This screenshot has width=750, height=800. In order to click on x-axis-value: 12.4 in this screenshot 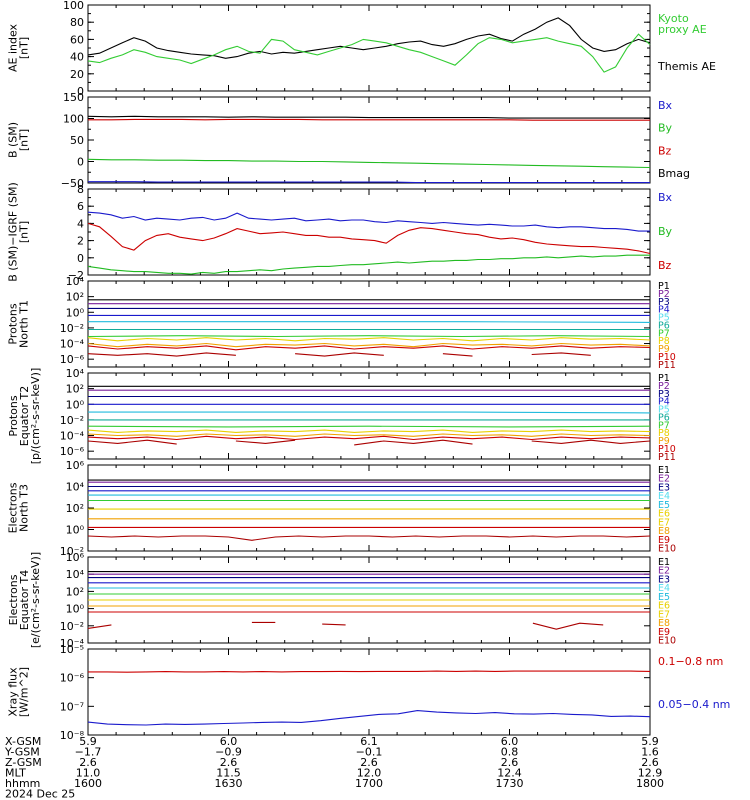, I will do `click(509, 773)`.